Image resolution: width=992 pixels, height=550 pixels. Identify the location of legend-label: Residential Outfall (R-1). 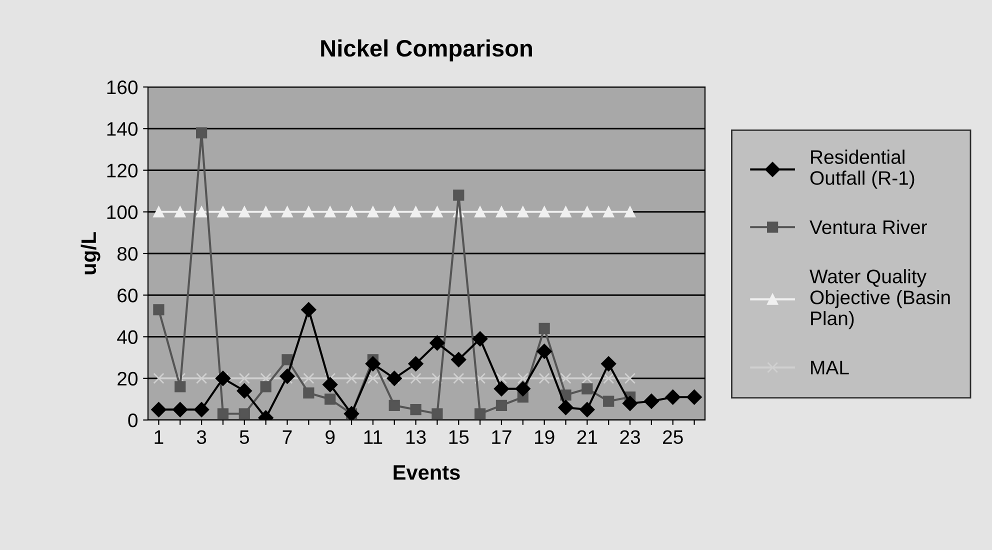
(862, 169).